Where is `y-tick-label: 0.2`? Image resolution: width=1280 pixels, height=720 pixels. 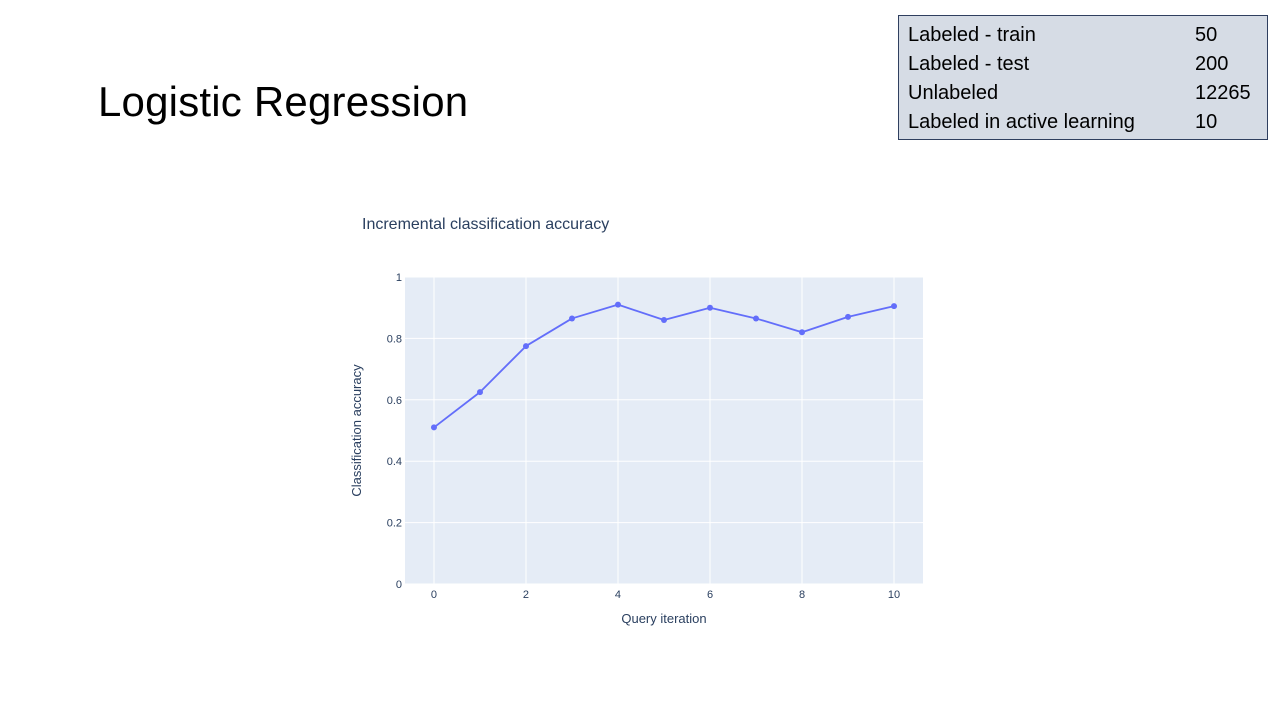 y-tick-label: 0.2 is located at coordinates (394, 524).